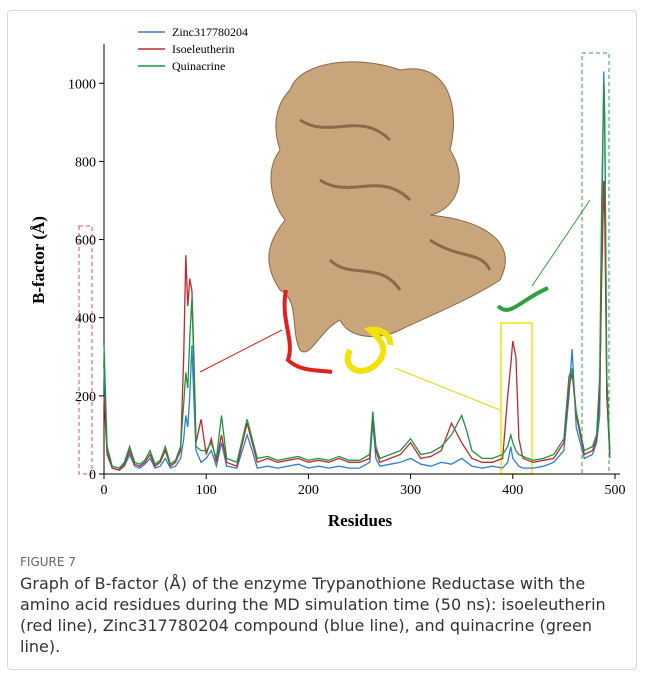 This screenshot has height=681, width=646. Describe the element at coordinates (206, 490) in the screenshot. I see `x-tick-label: 100` at that location.